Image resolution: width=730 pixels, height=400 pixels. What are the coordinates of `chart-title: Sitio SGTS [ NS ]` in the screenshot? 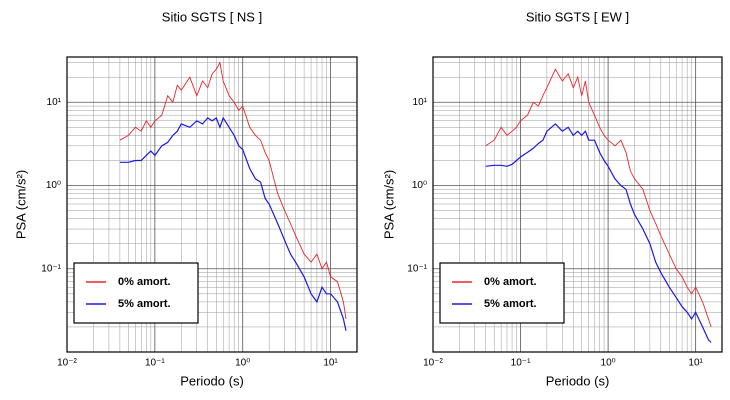 It's located at (212, 16).